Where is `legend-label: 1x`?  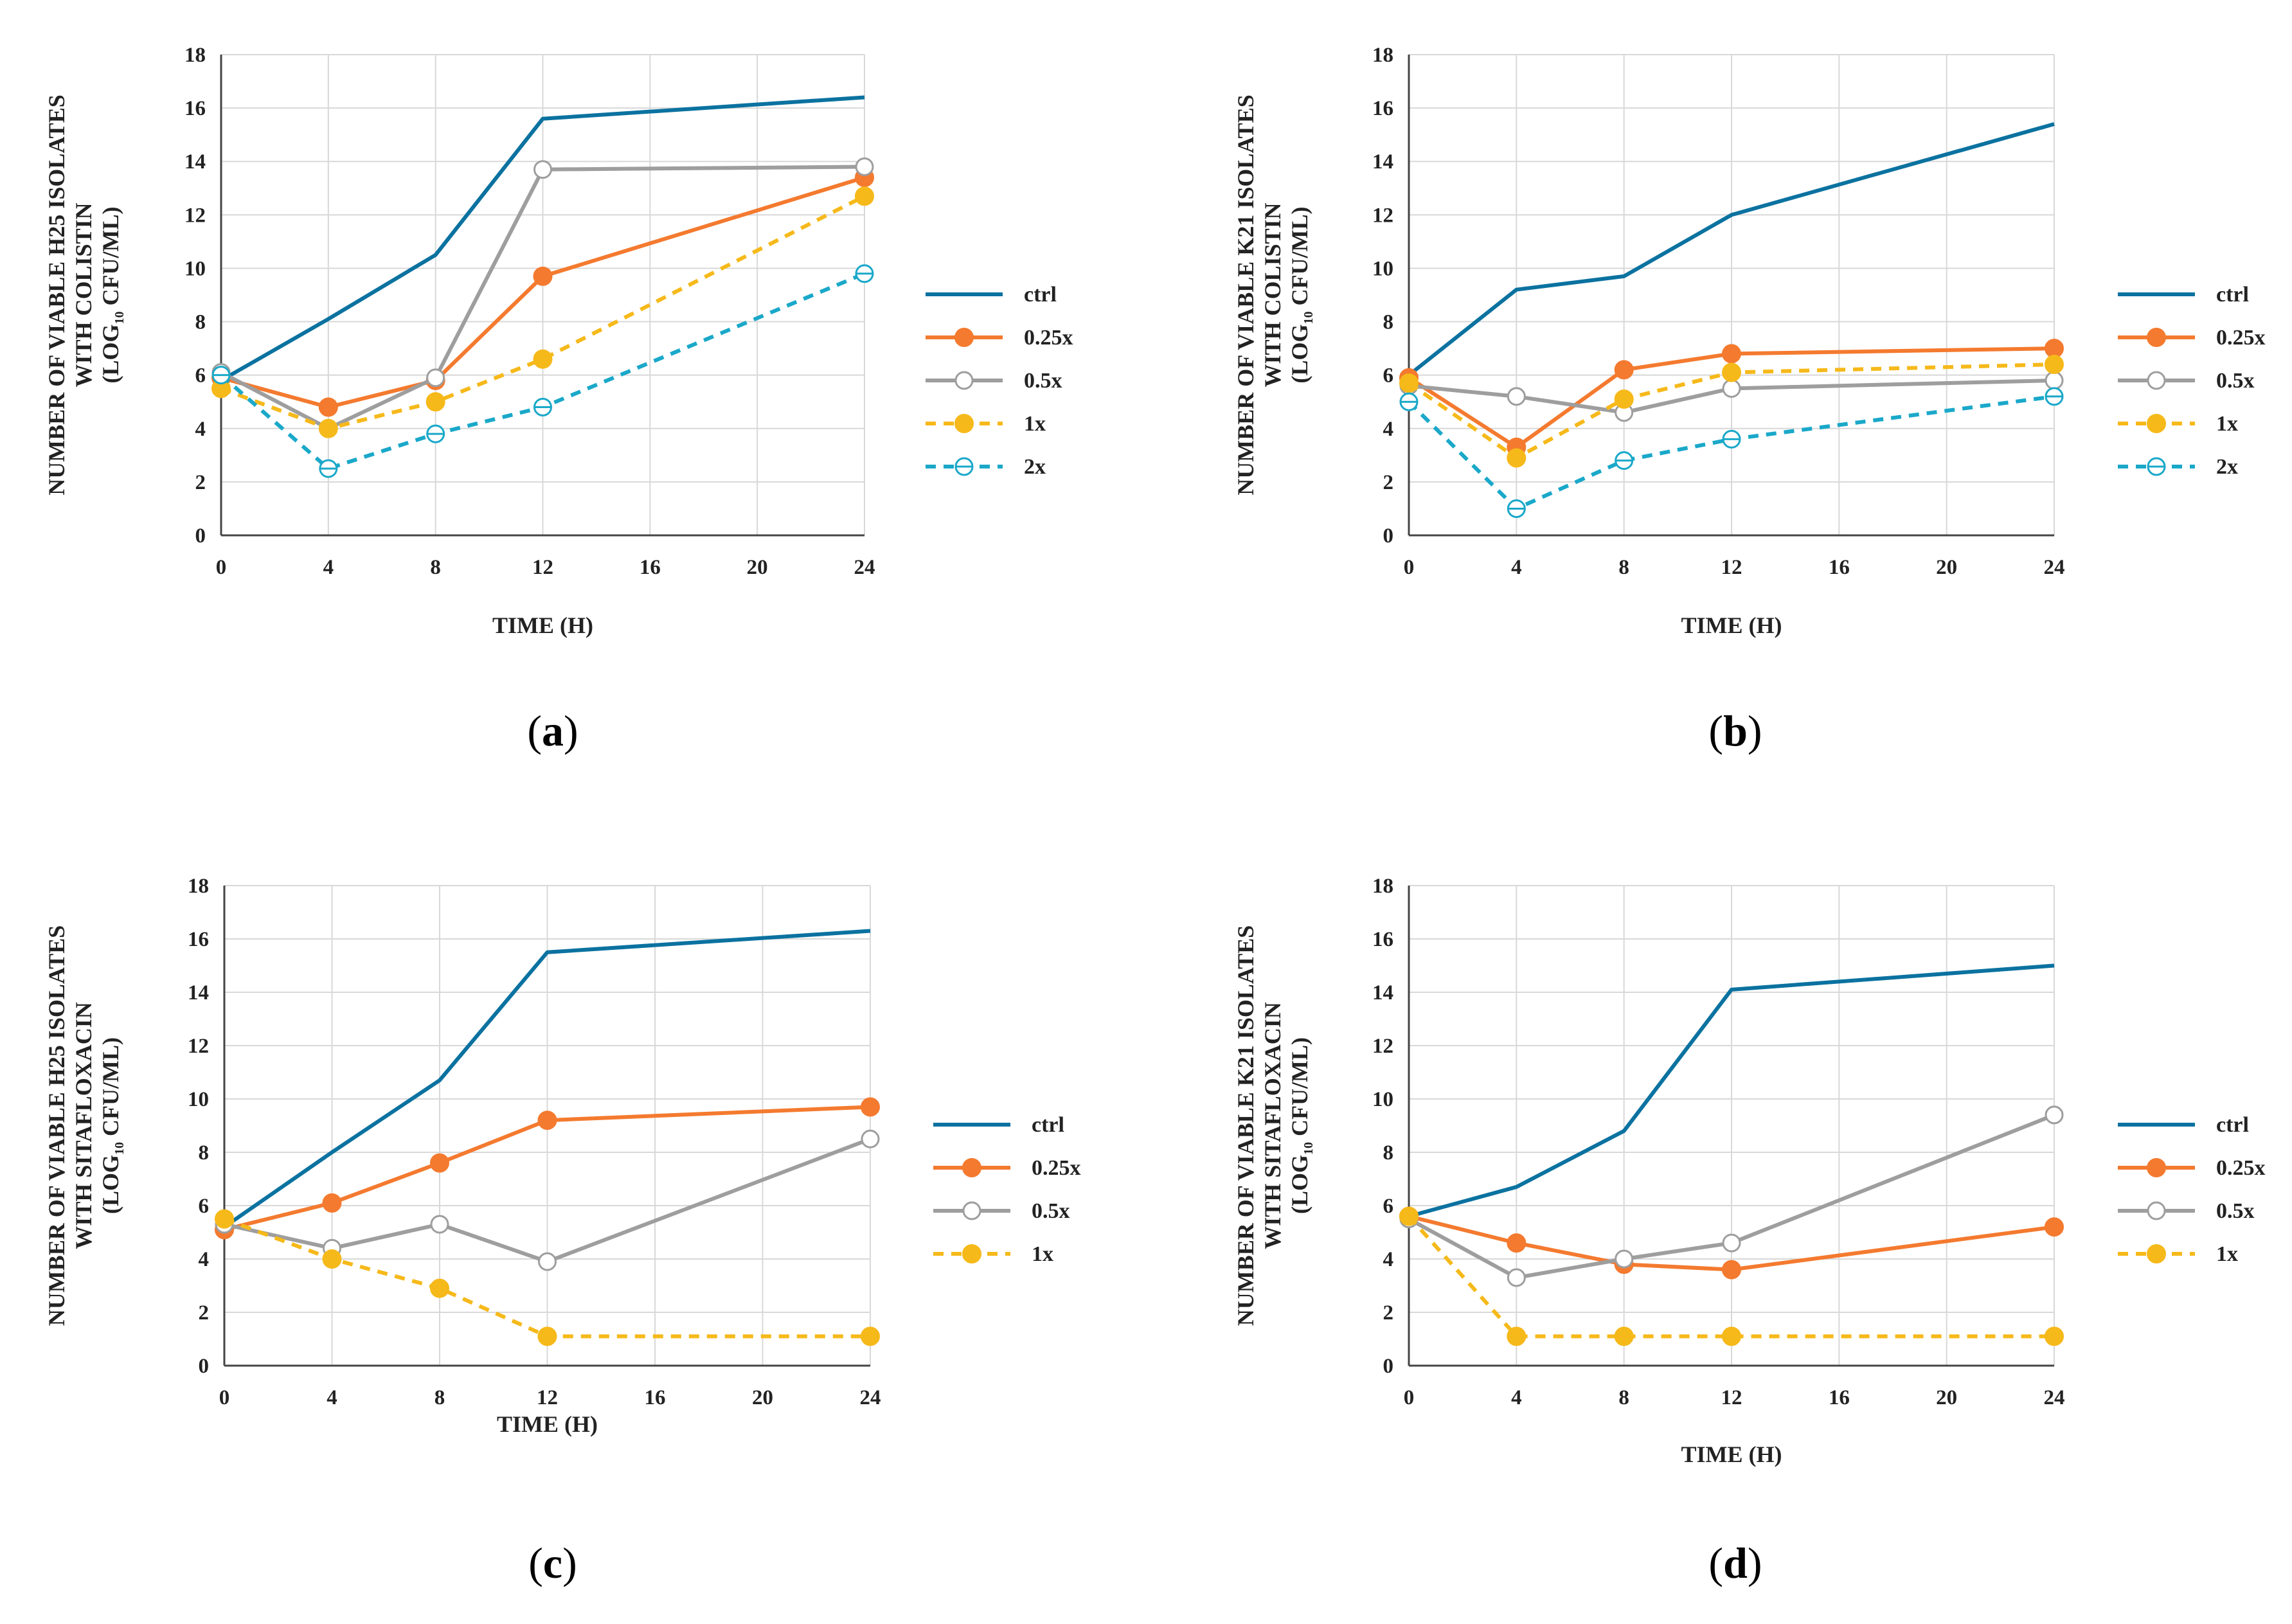
legend-label: 1x is located at coordinates (1042, 1254).